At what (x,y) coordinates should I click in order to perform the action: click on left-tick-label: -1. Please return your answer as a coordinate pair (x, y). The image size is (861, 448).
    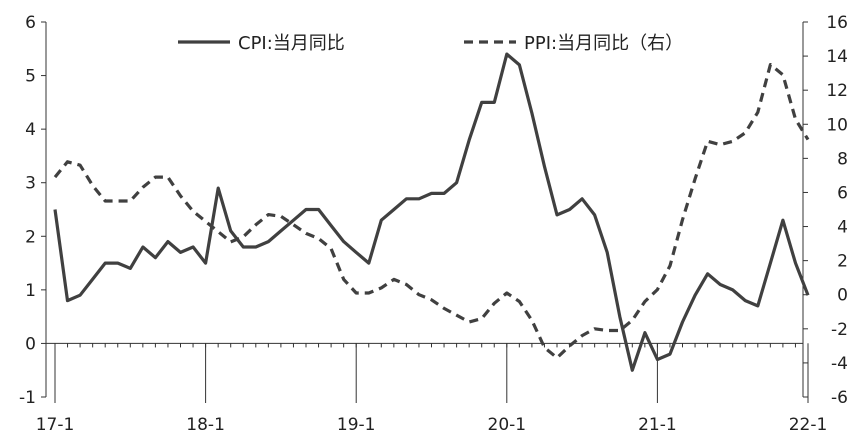
    Looking at the image, I should click on (27, 398).